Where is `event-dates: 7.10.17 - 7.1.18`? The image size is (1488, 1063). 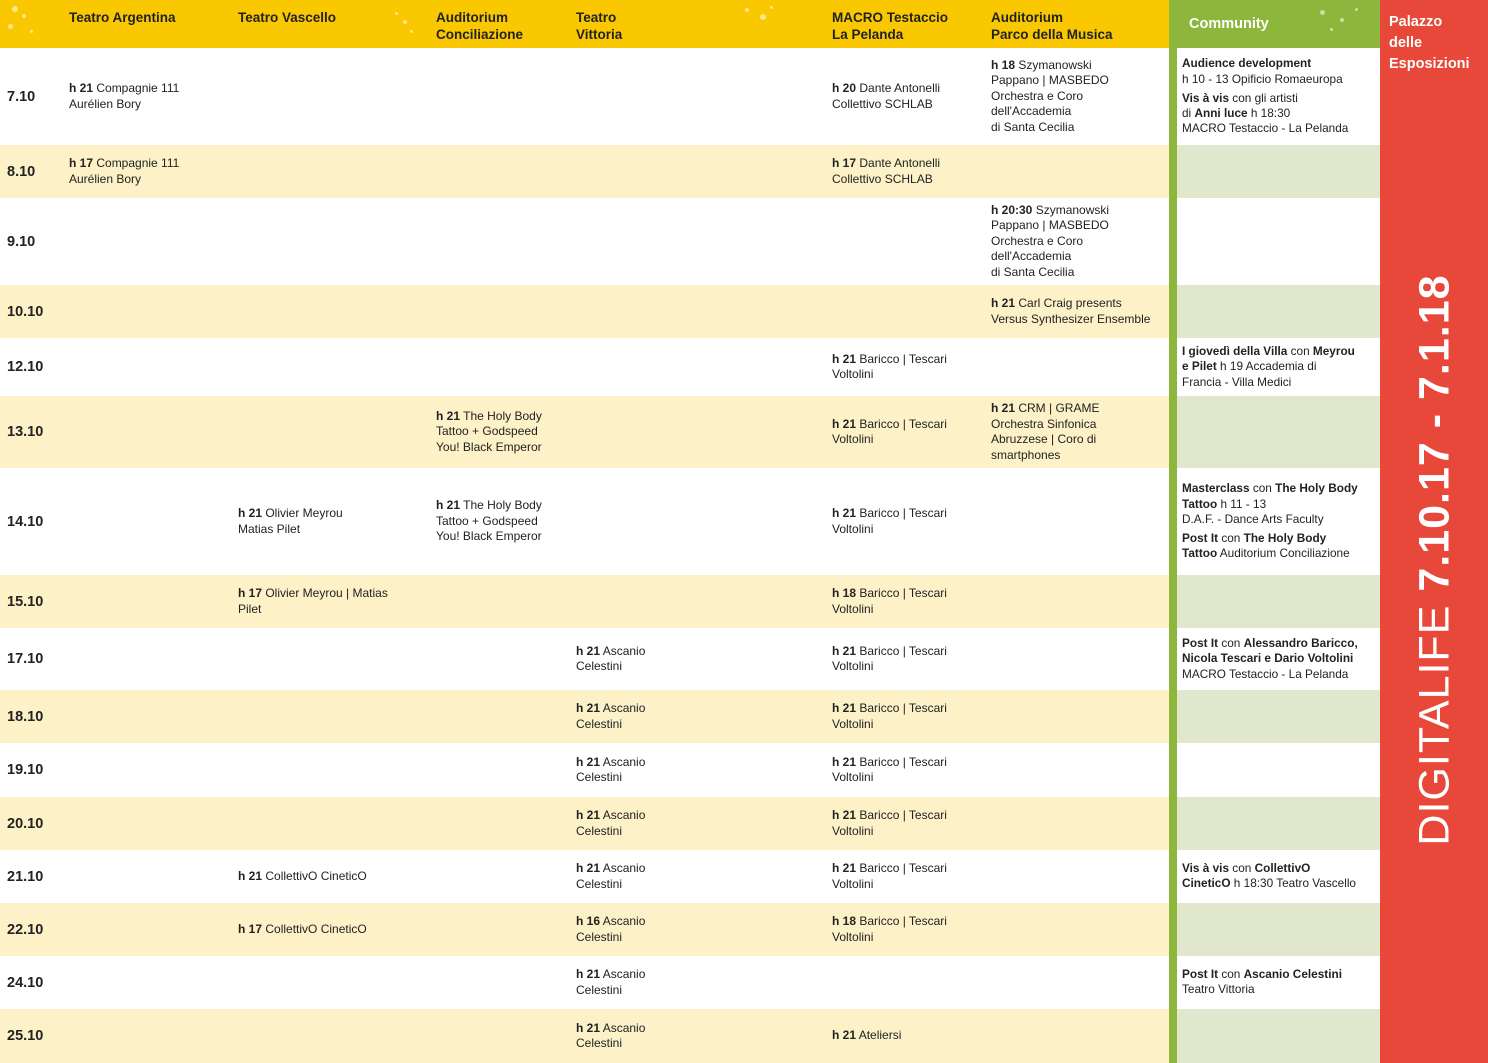
event-dates: 7.10.17 - 7.1.18 is located at coordinates (1434, 433).